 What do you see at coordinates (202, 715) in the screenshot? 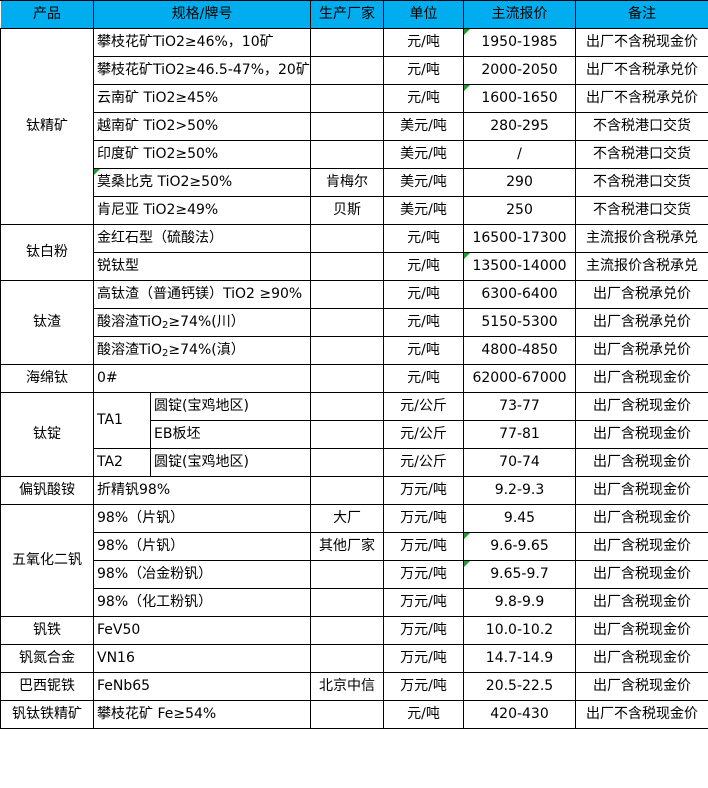
I see `spec-cell: 攀枝花矿 Fe≥54%` at bounding box center [202, 715].